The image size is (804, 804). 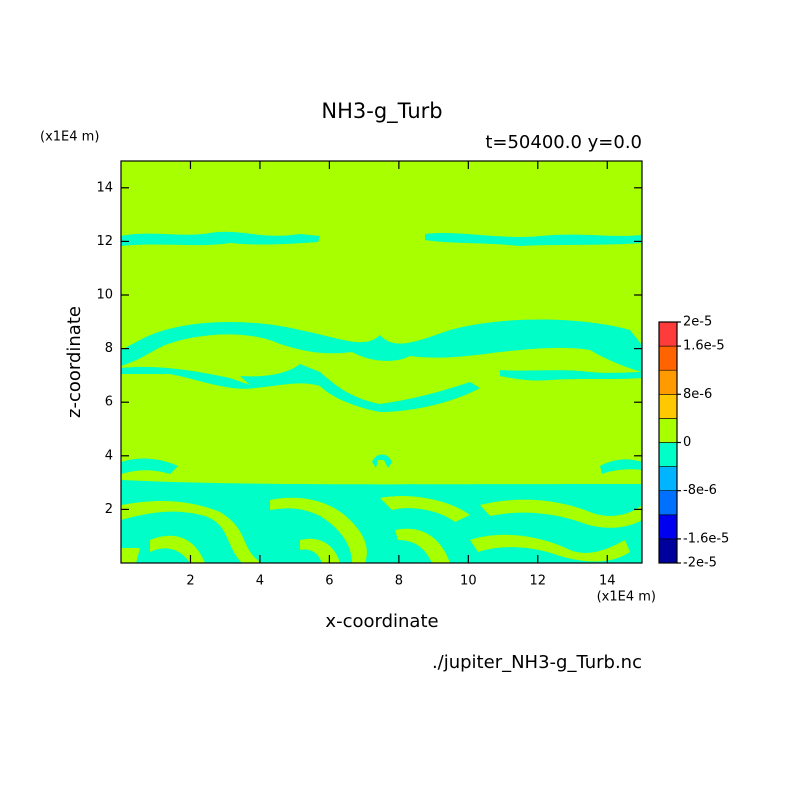 What do you see at coordinates (697, 394) in the screenshot?
I see `colorbar-label: 8e-6` at bounding box center [697, 394].